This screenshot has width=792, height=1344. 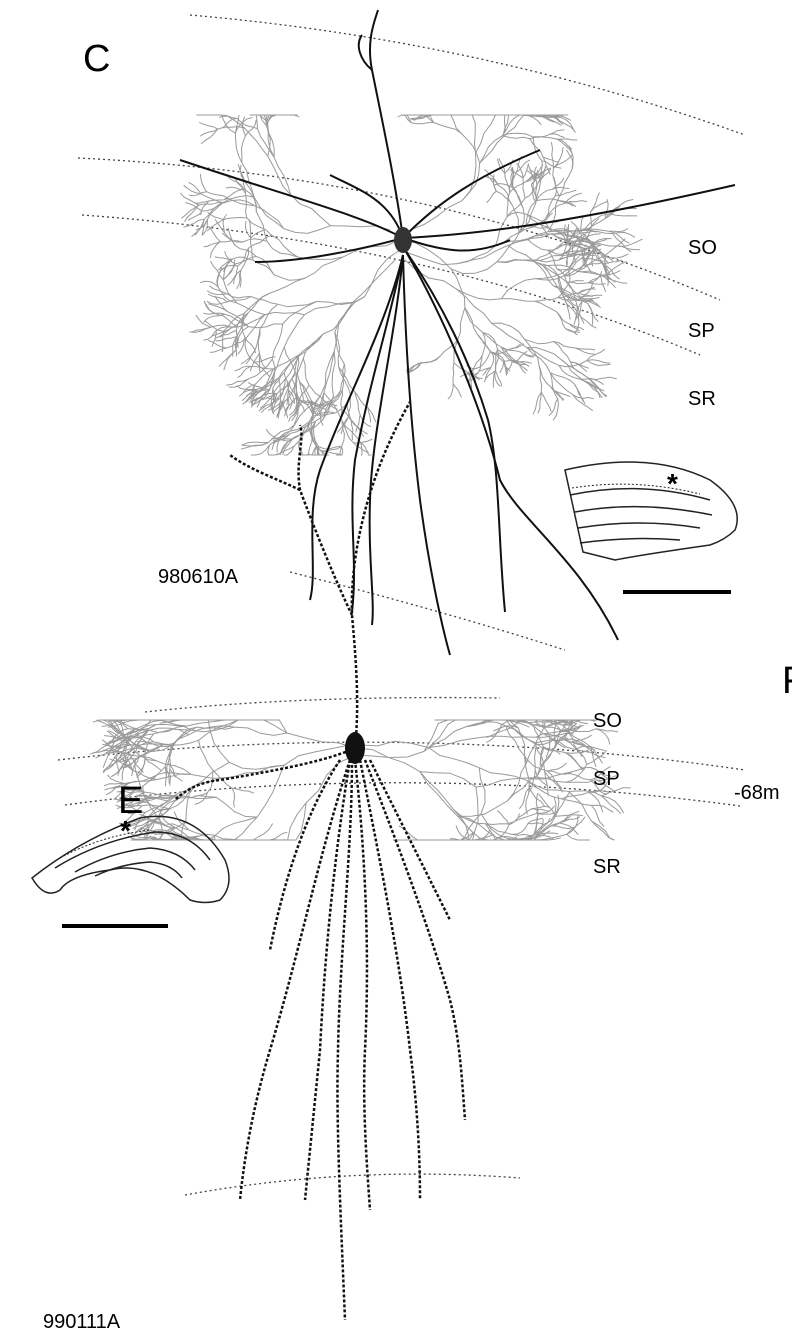 What do you see at coordinates (352, 1184) in the screenshot?
I see `panel-e-boundary-bottom` at bounding box center [352, 1184].